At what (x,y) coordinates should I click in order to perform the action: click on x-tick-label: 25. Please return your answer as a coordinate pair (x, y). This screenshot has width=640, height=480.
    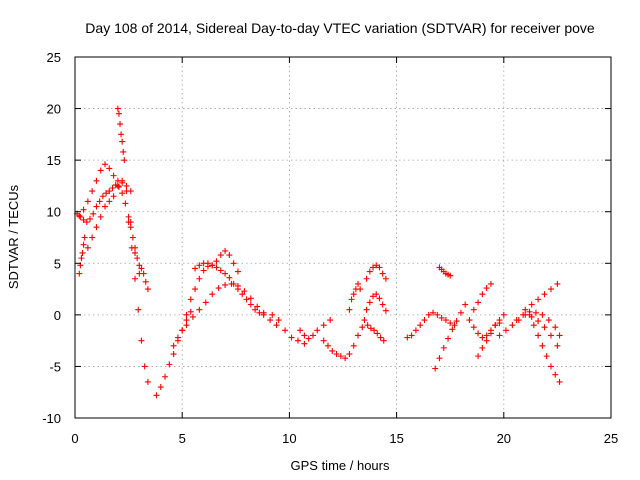
    Looking at the image, I should click on (611, 438).